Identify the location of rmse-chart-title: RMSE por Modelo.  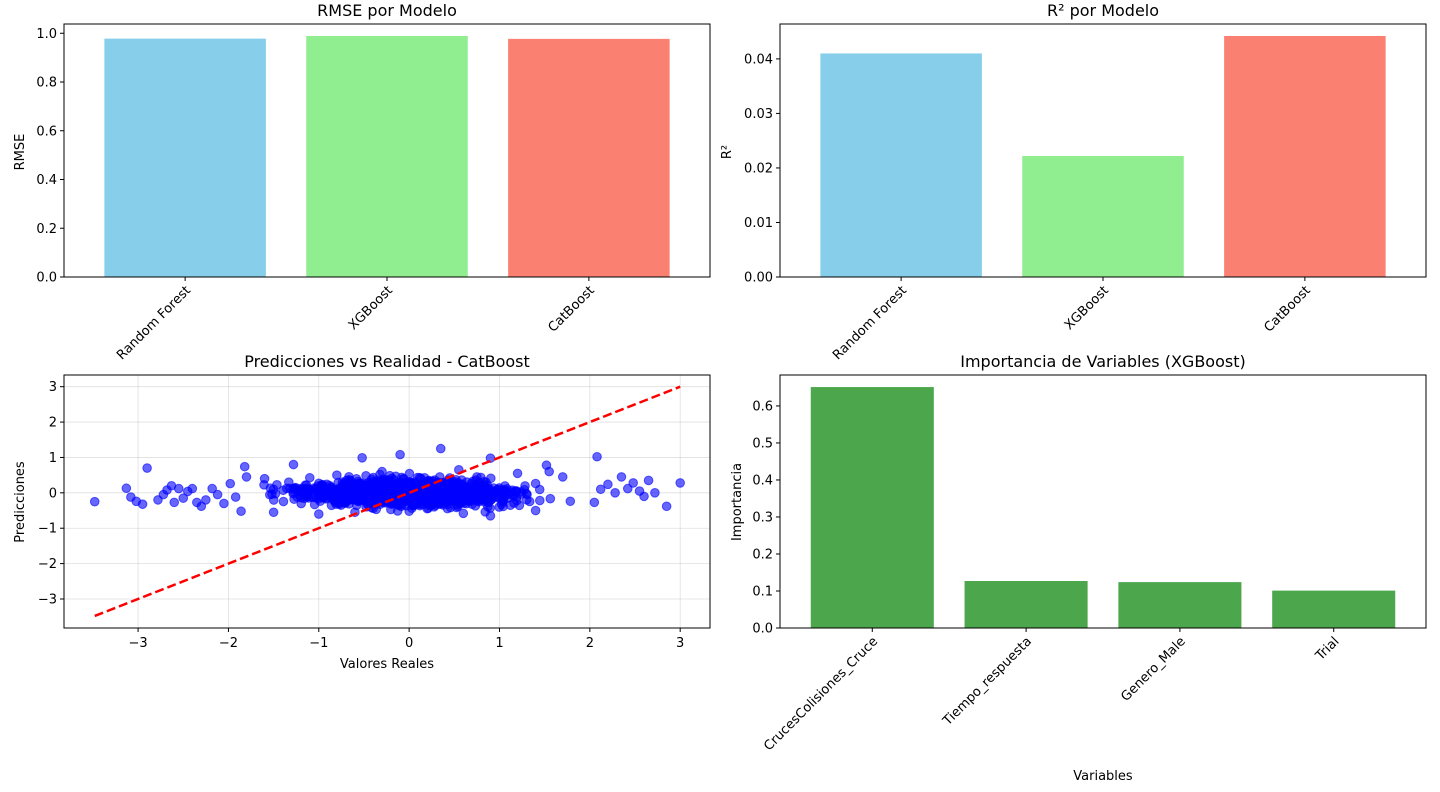
(387, 10).